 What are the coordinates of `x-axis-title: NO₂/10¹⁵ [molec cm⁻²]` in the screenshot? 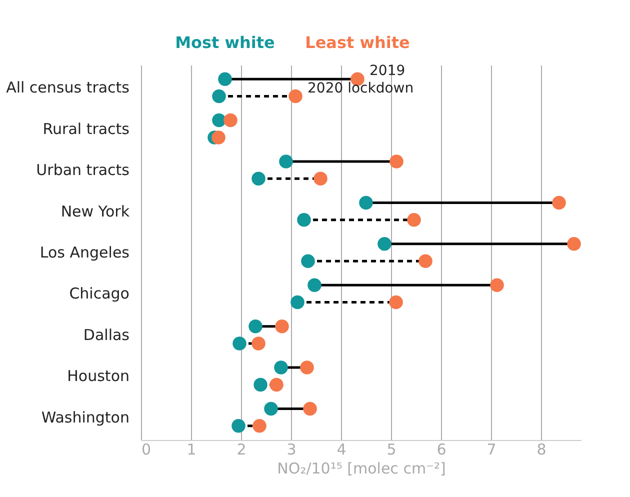 It's located at (361, 469).